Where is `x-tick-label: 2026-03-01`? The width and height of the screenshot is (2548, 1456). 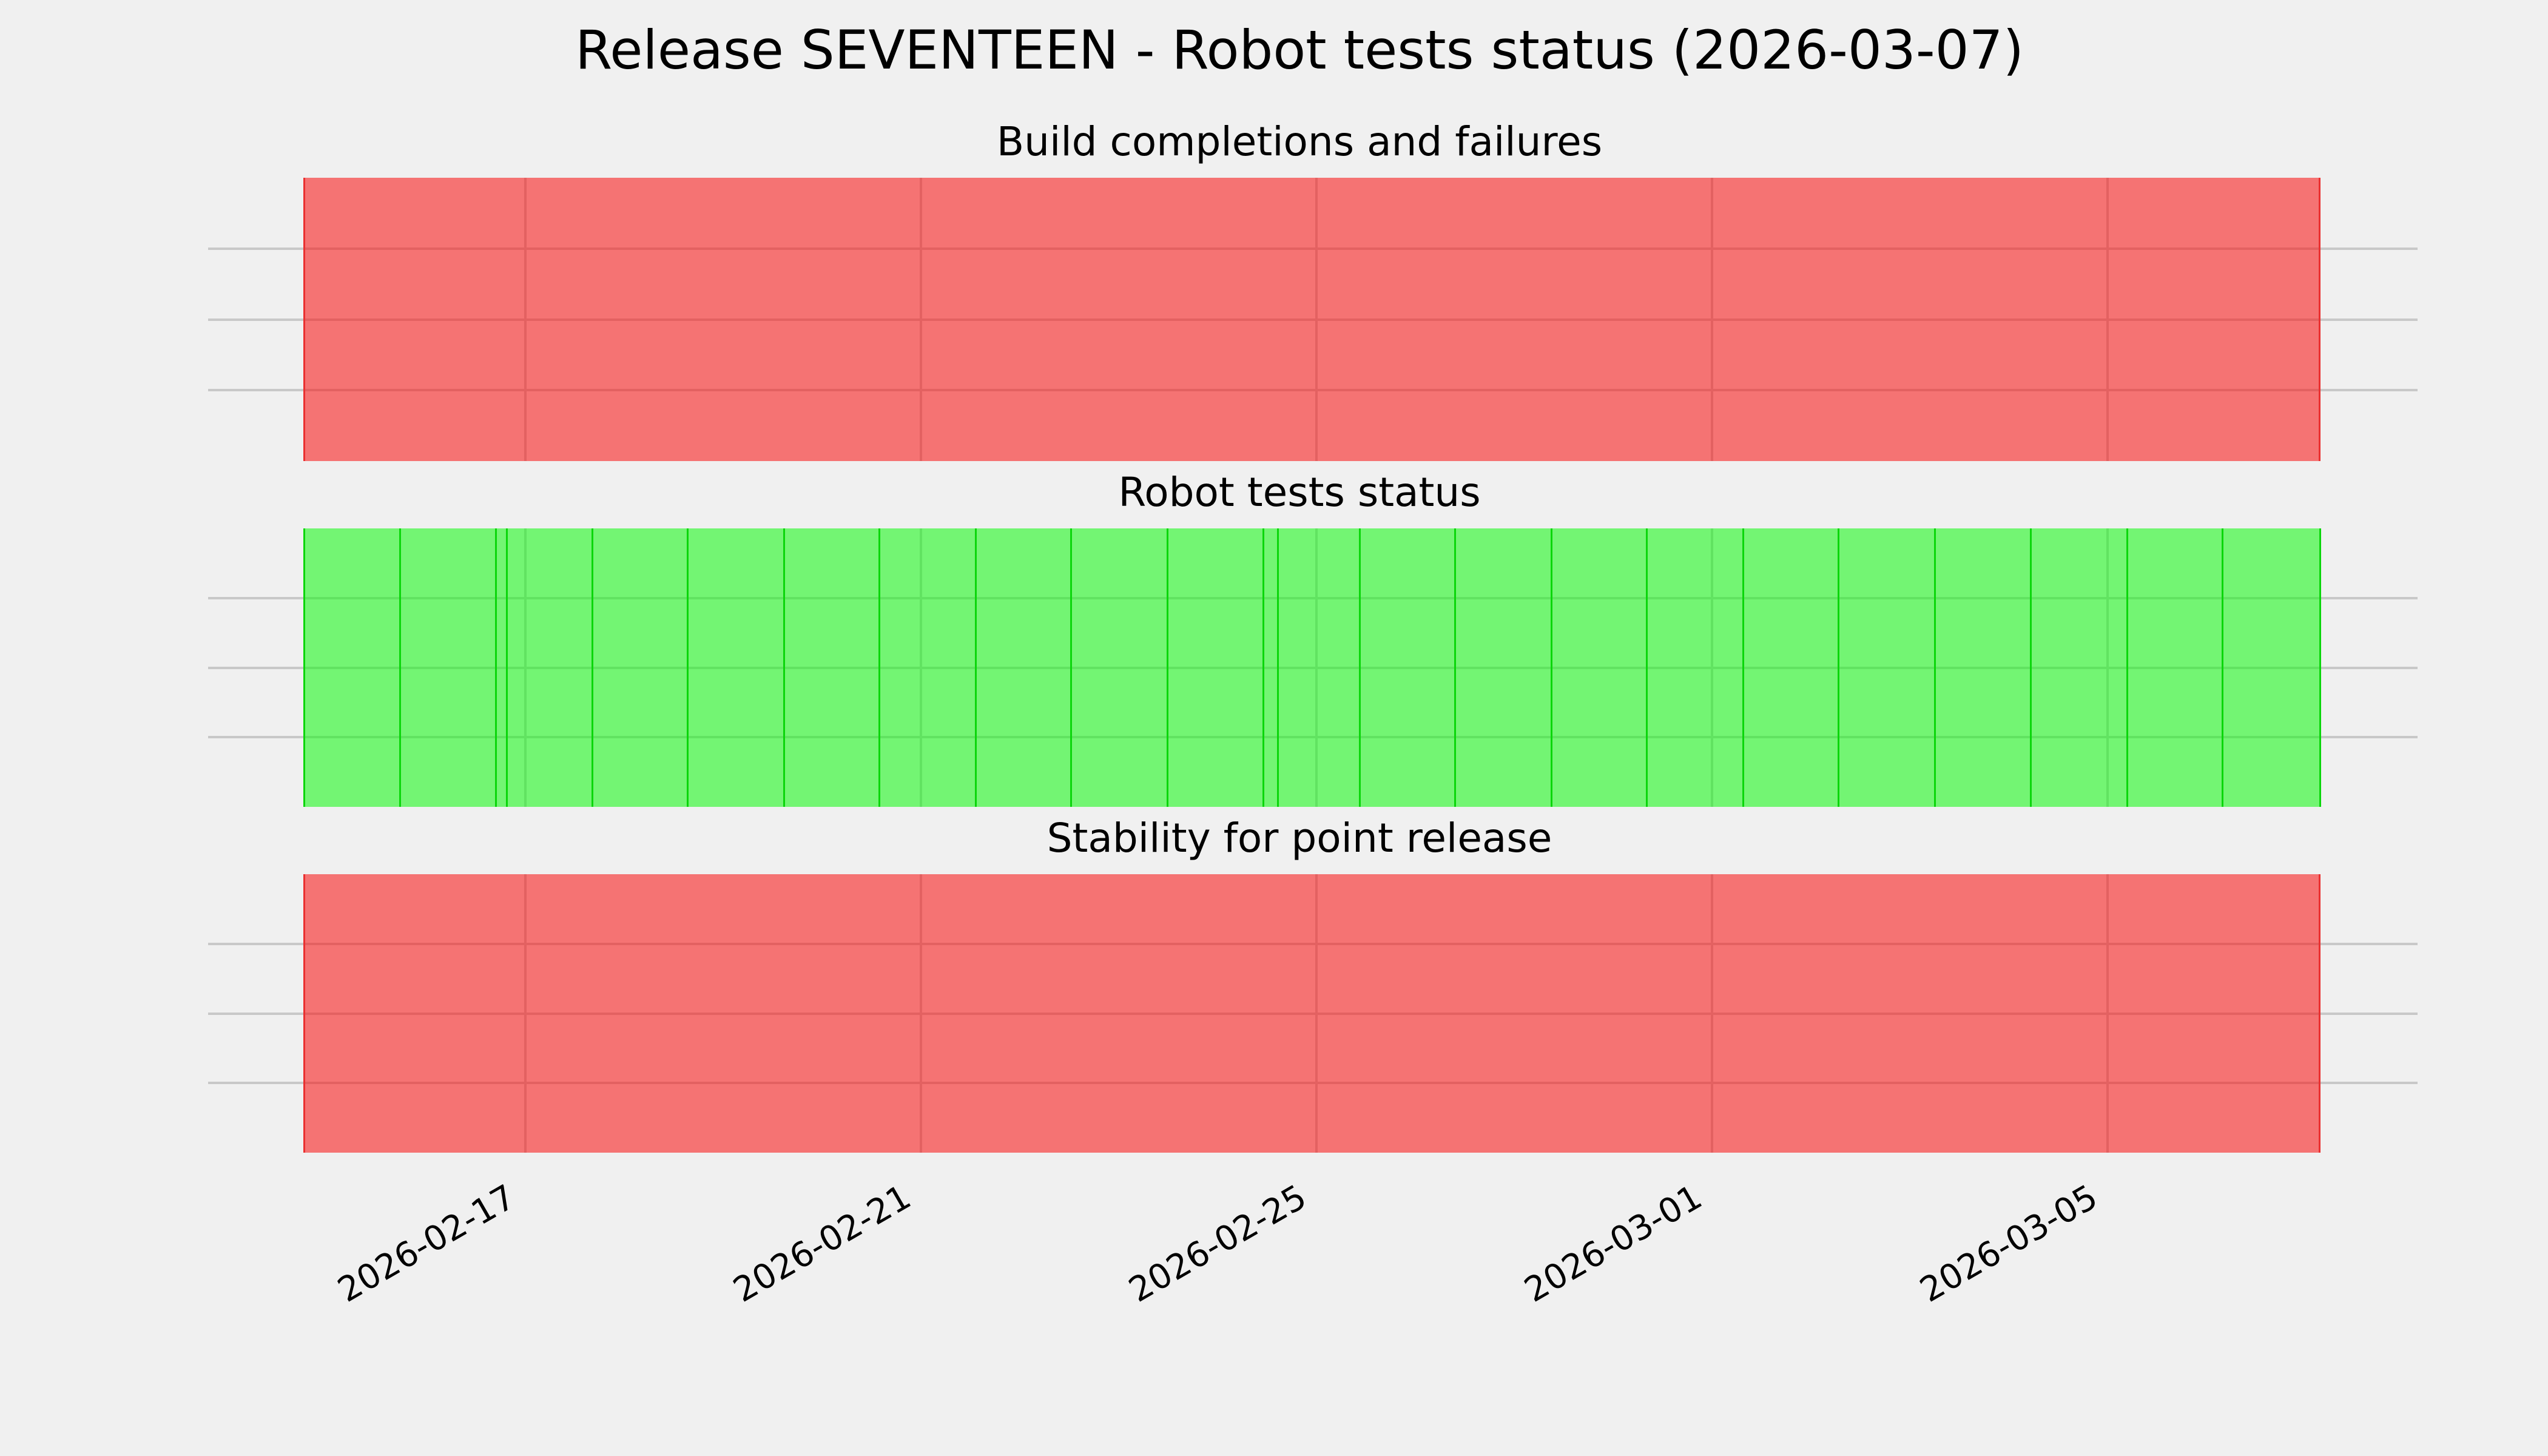 x-tick-label: 2026-03-01 is located at coordinates (1613, 1243).